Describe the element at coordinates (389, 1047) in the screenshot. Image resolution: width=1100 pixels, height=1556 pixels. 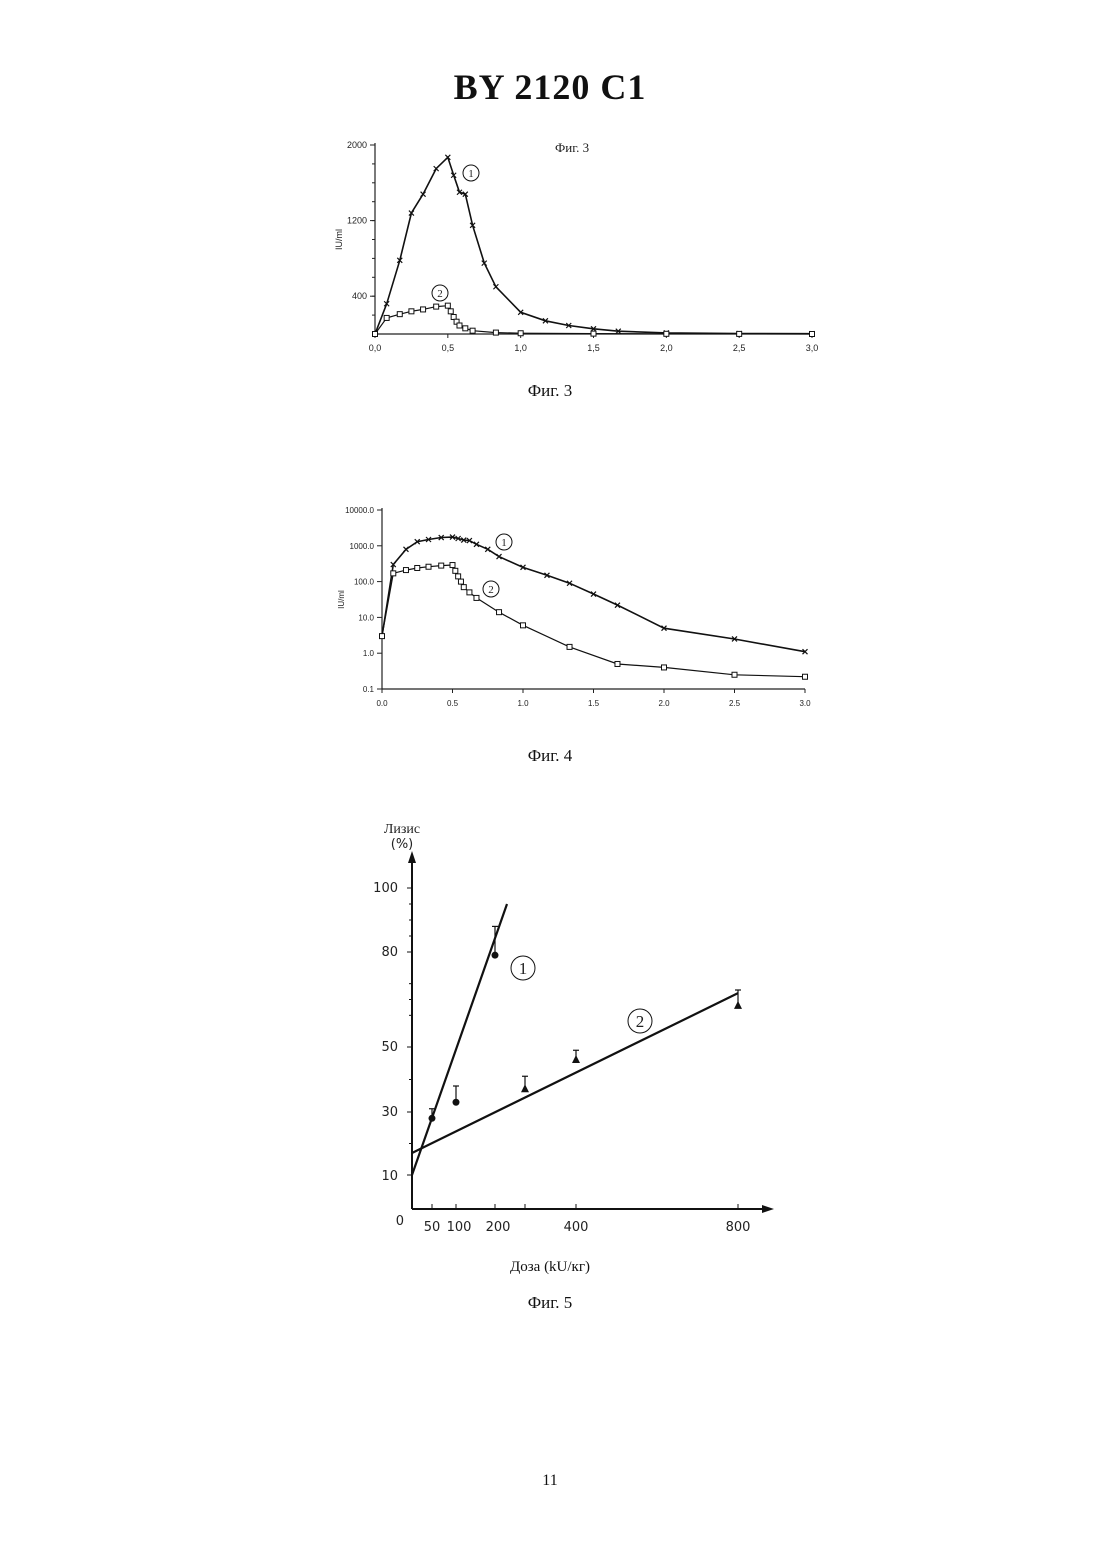
I see `y-tick-label: 50` at that location.